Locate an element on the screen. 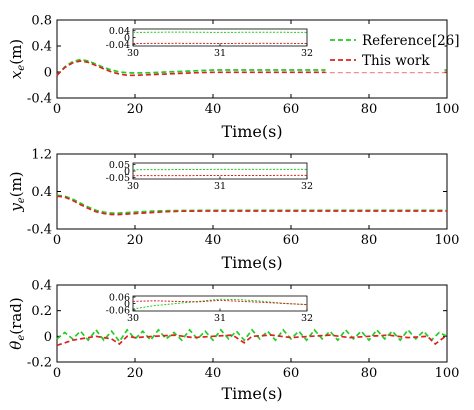  y-axis-label: θe(rad) is located at coordinates (17, 323).